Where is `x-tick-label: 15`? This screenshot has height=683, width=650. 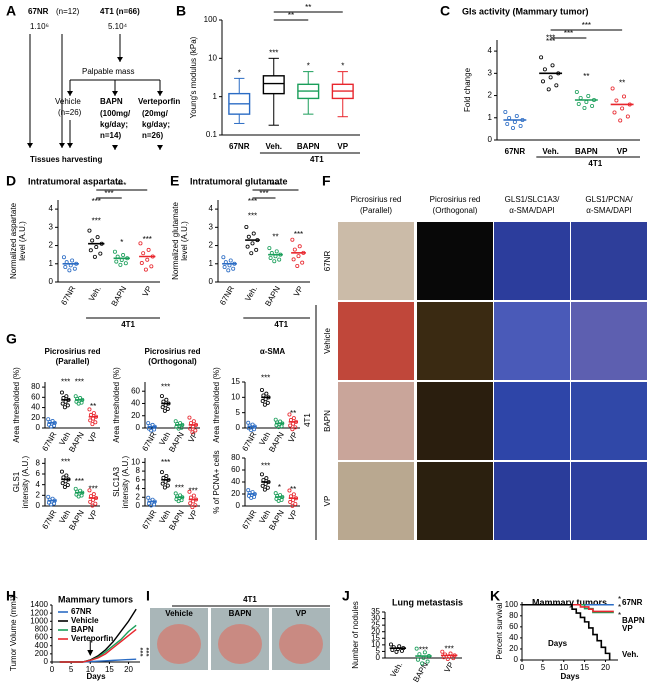 x-tick-label: 15 is located at coordinates (584, 667).